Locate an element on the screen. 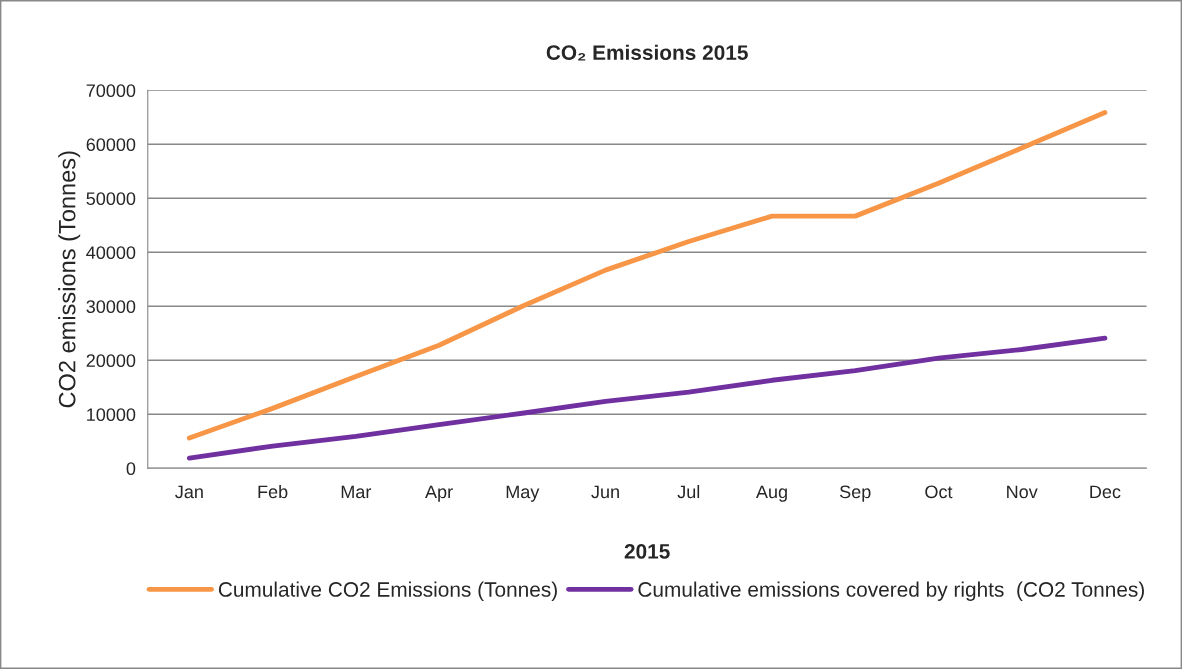 Image resolution: width=1182 pixels, height=669 pixels. x-tick-label: May is located at coordinates (523, 493).